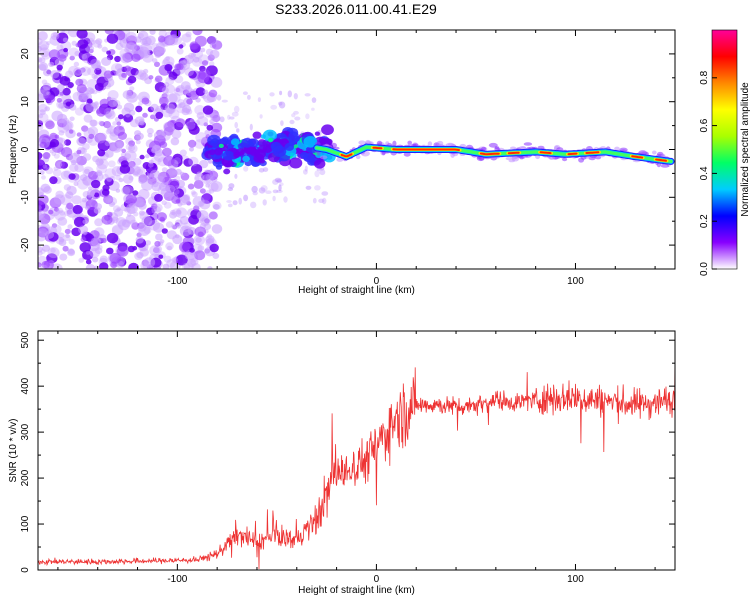 Image resolution: width=750 pixels, height=600 pixels. Describe the element at coordinates (25, 102) in the screenshot. I see `y-tick-label: 10` at that location.